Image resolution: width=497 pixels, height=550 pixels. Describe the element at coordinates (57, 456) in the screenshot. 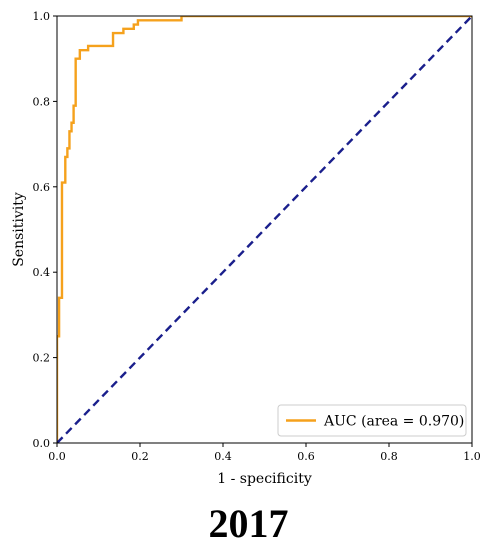

I see `x-tick-label: 0.0` at that location.